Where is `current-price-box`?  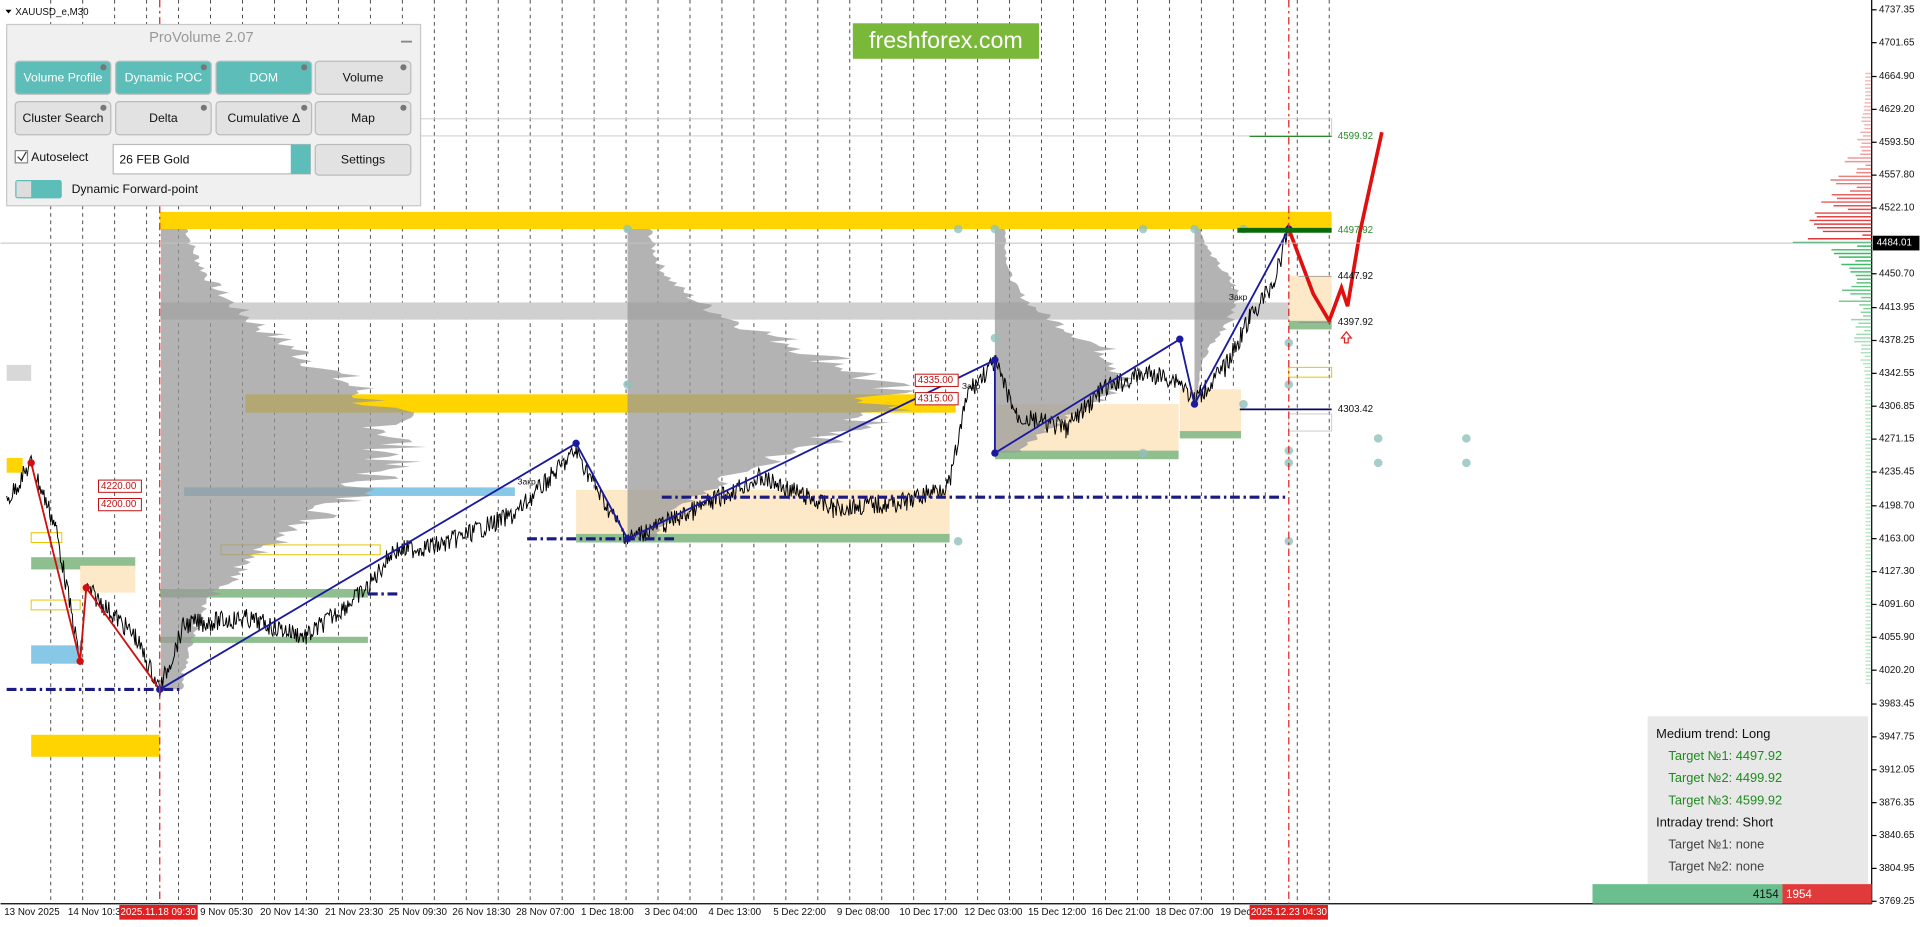
current-price-box is located at coordinates (1896, 243).